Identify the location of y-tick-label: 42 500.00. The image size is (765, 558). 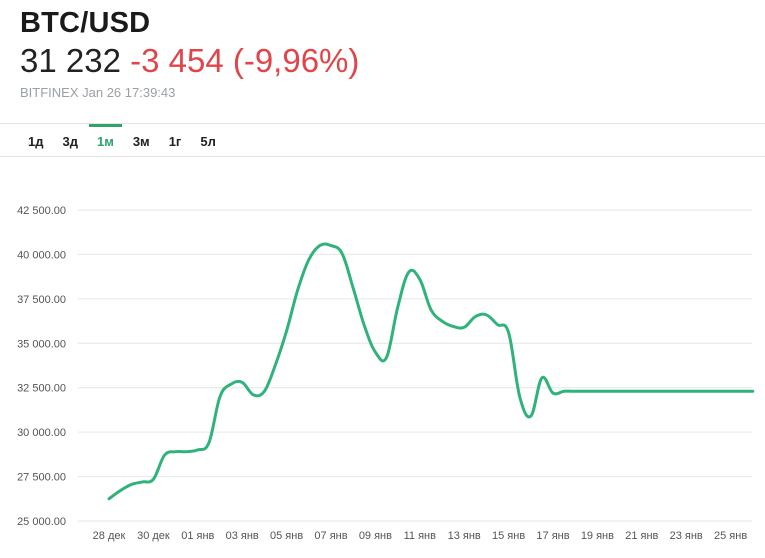
(41, 211).